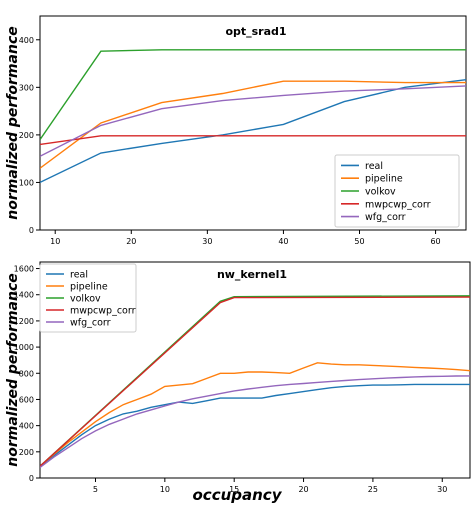 The height and width of the screenshot is (506, 474). What do you see at coordinates (253, 140) in the screenshot?
I see `series-line-mwpcwp-corr` at bounding box center [253, 140].